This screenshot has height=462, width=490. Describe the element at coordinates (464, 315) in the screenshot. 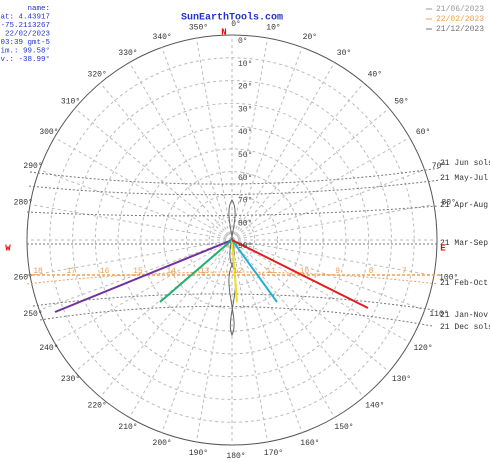

I see `sun-path-label: 21 Jan-Nov` at that location.